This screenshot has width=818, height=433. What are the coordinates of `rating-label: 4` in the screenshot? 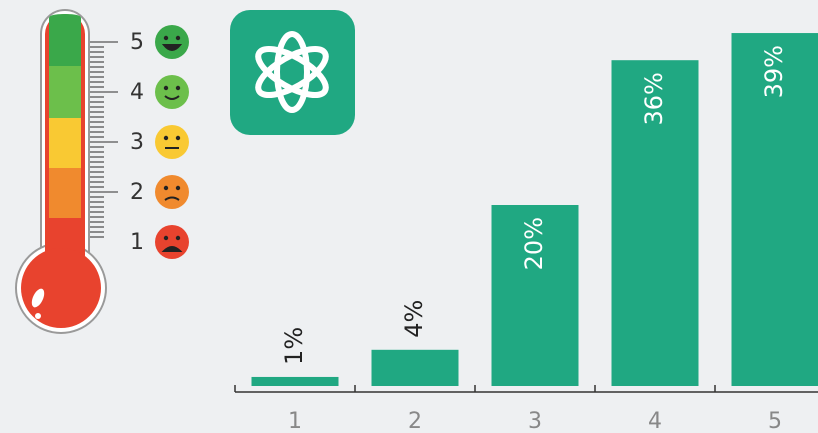 It's located at (137, 92).